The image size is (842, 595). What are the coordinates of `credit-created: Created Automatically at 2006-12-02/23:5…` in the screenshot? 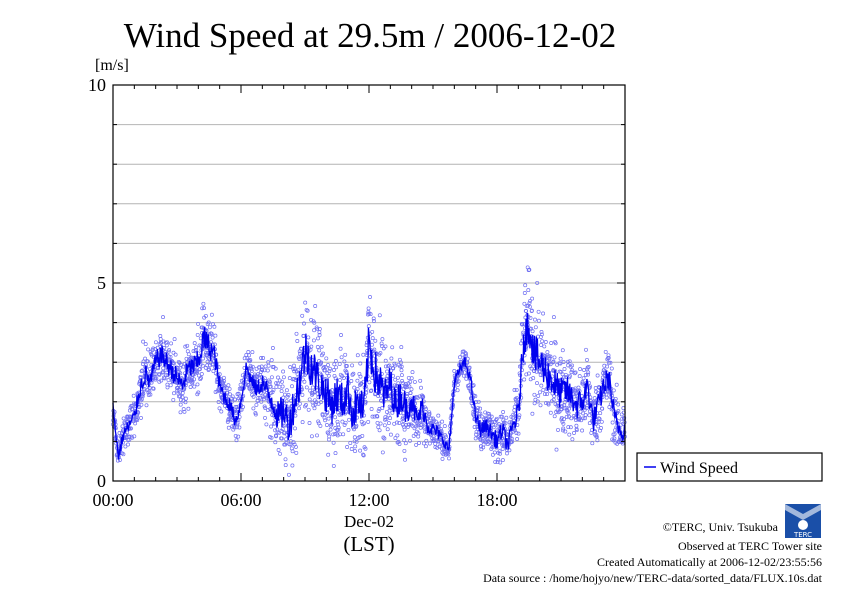 It's located at (709, 562).